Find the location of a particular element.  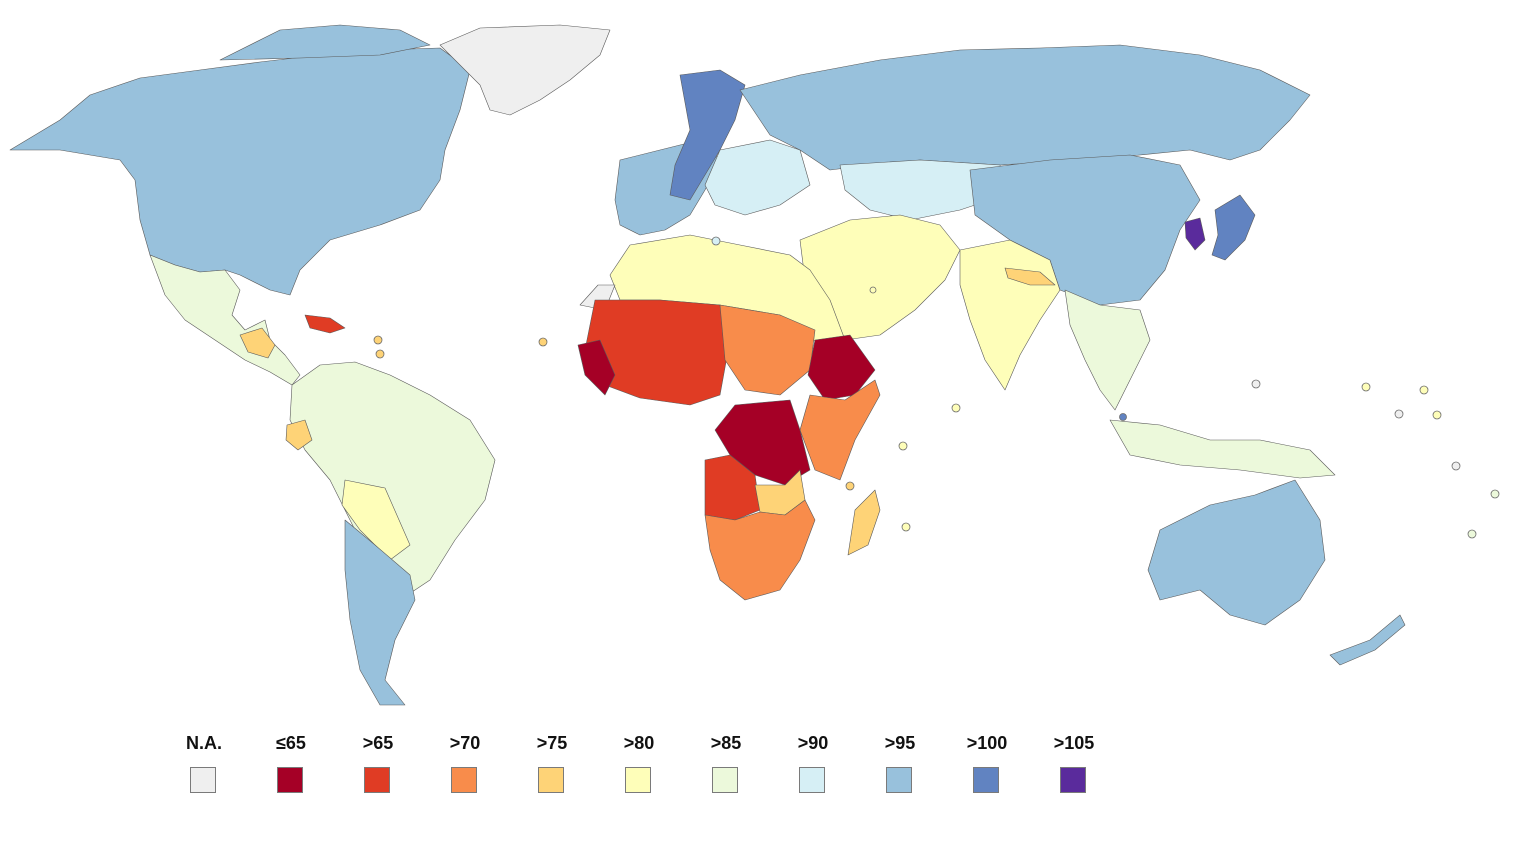

legend-label: >70 is located at coordinates (465, 743).